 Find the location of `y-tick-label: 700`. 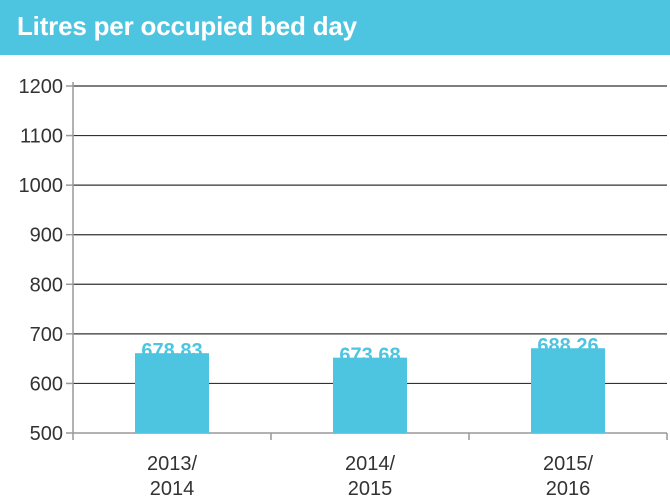

y-tick-label: 700 is located at coordinates (46, 335).